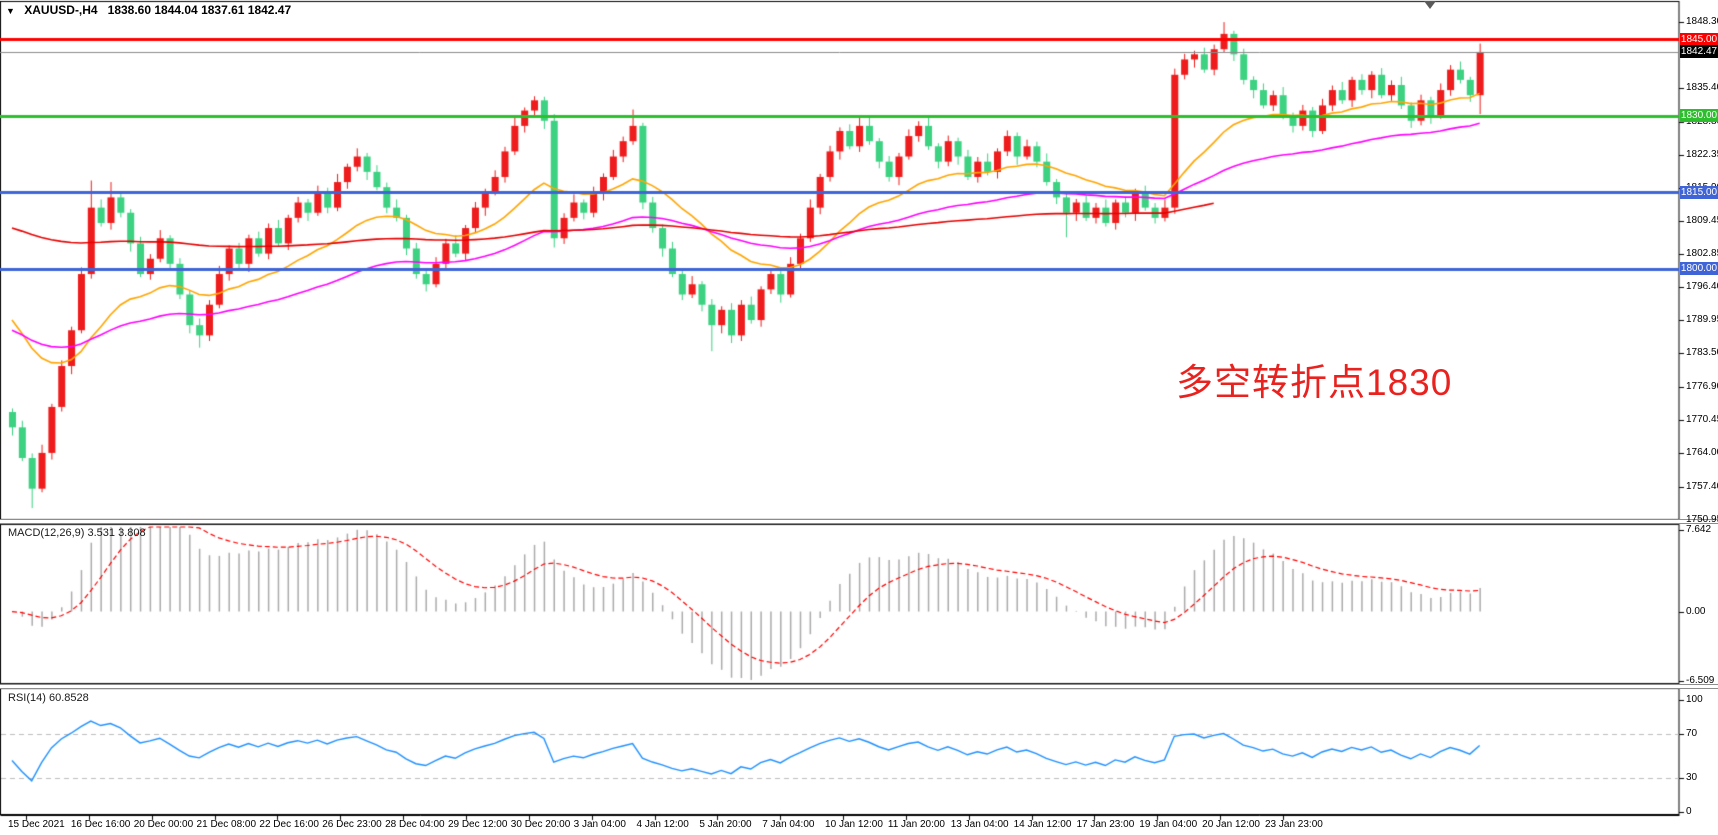  Describe the element at coordinates (226, 824) in the screenshot. I see `time-axis-label: 21 Dec 08:00` at that location.